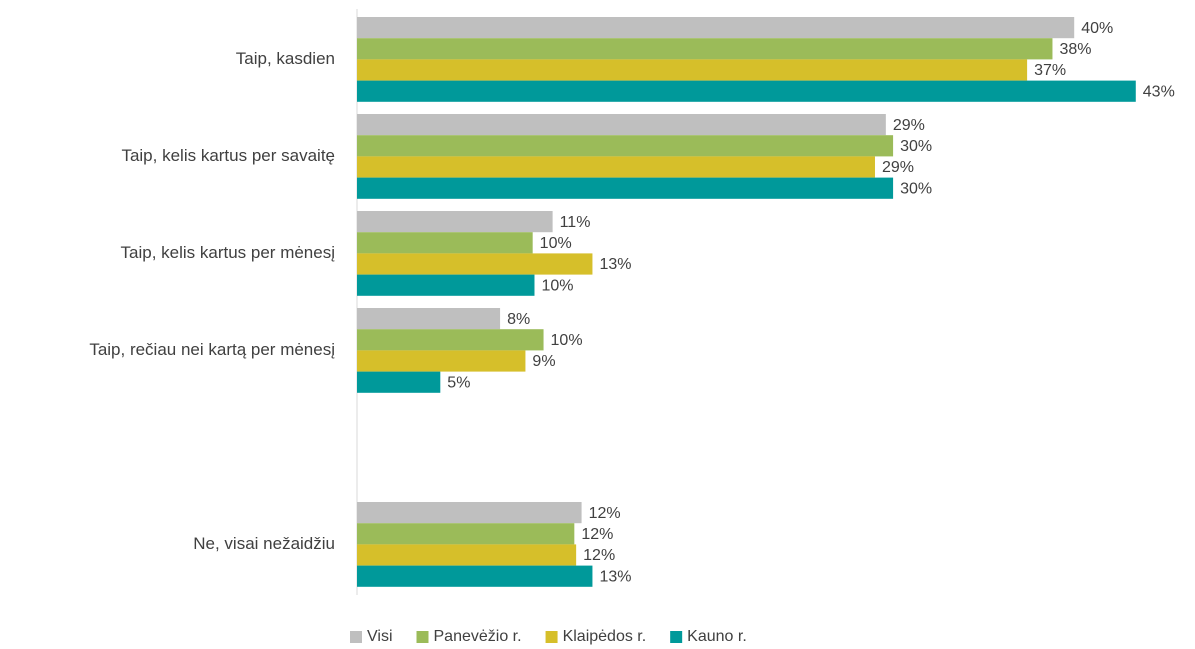 This screenshot has width=1195, height=649. I want to click on value-label: 40%, so click(1097, 28).